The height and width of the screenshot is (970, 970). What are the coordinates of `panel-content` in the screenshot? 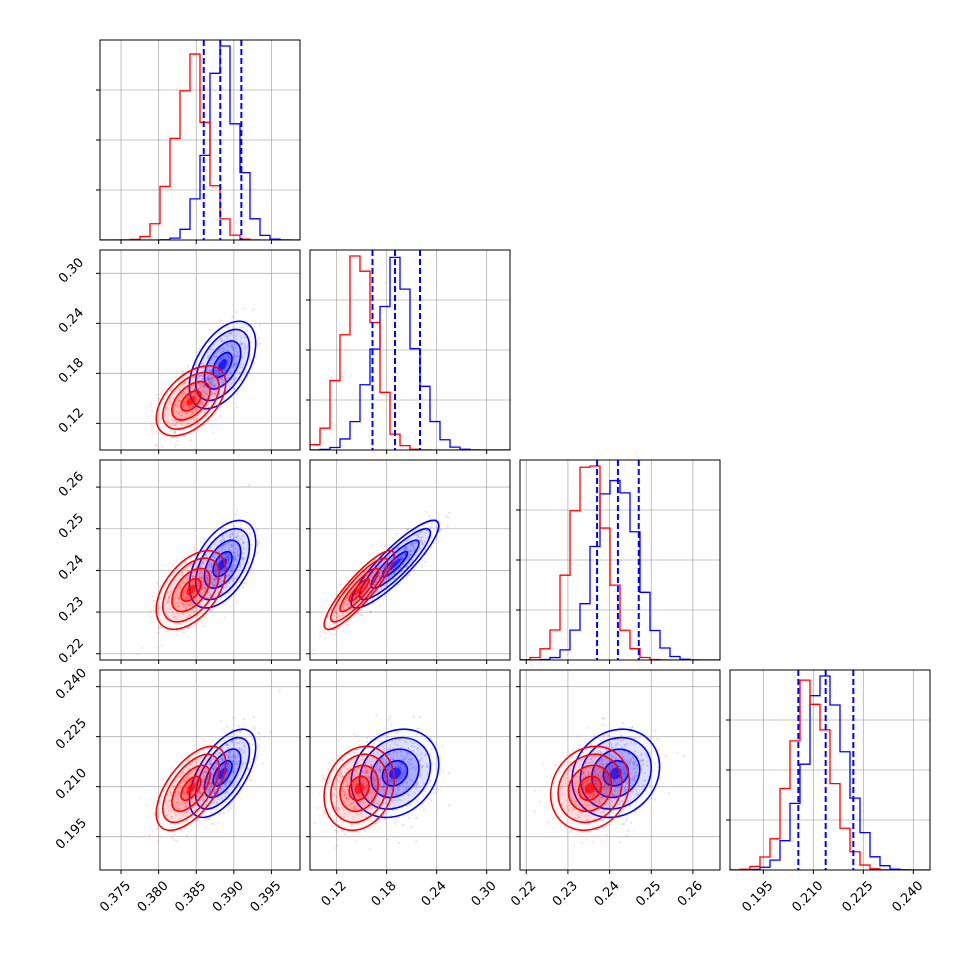 It's located at (410, 350).